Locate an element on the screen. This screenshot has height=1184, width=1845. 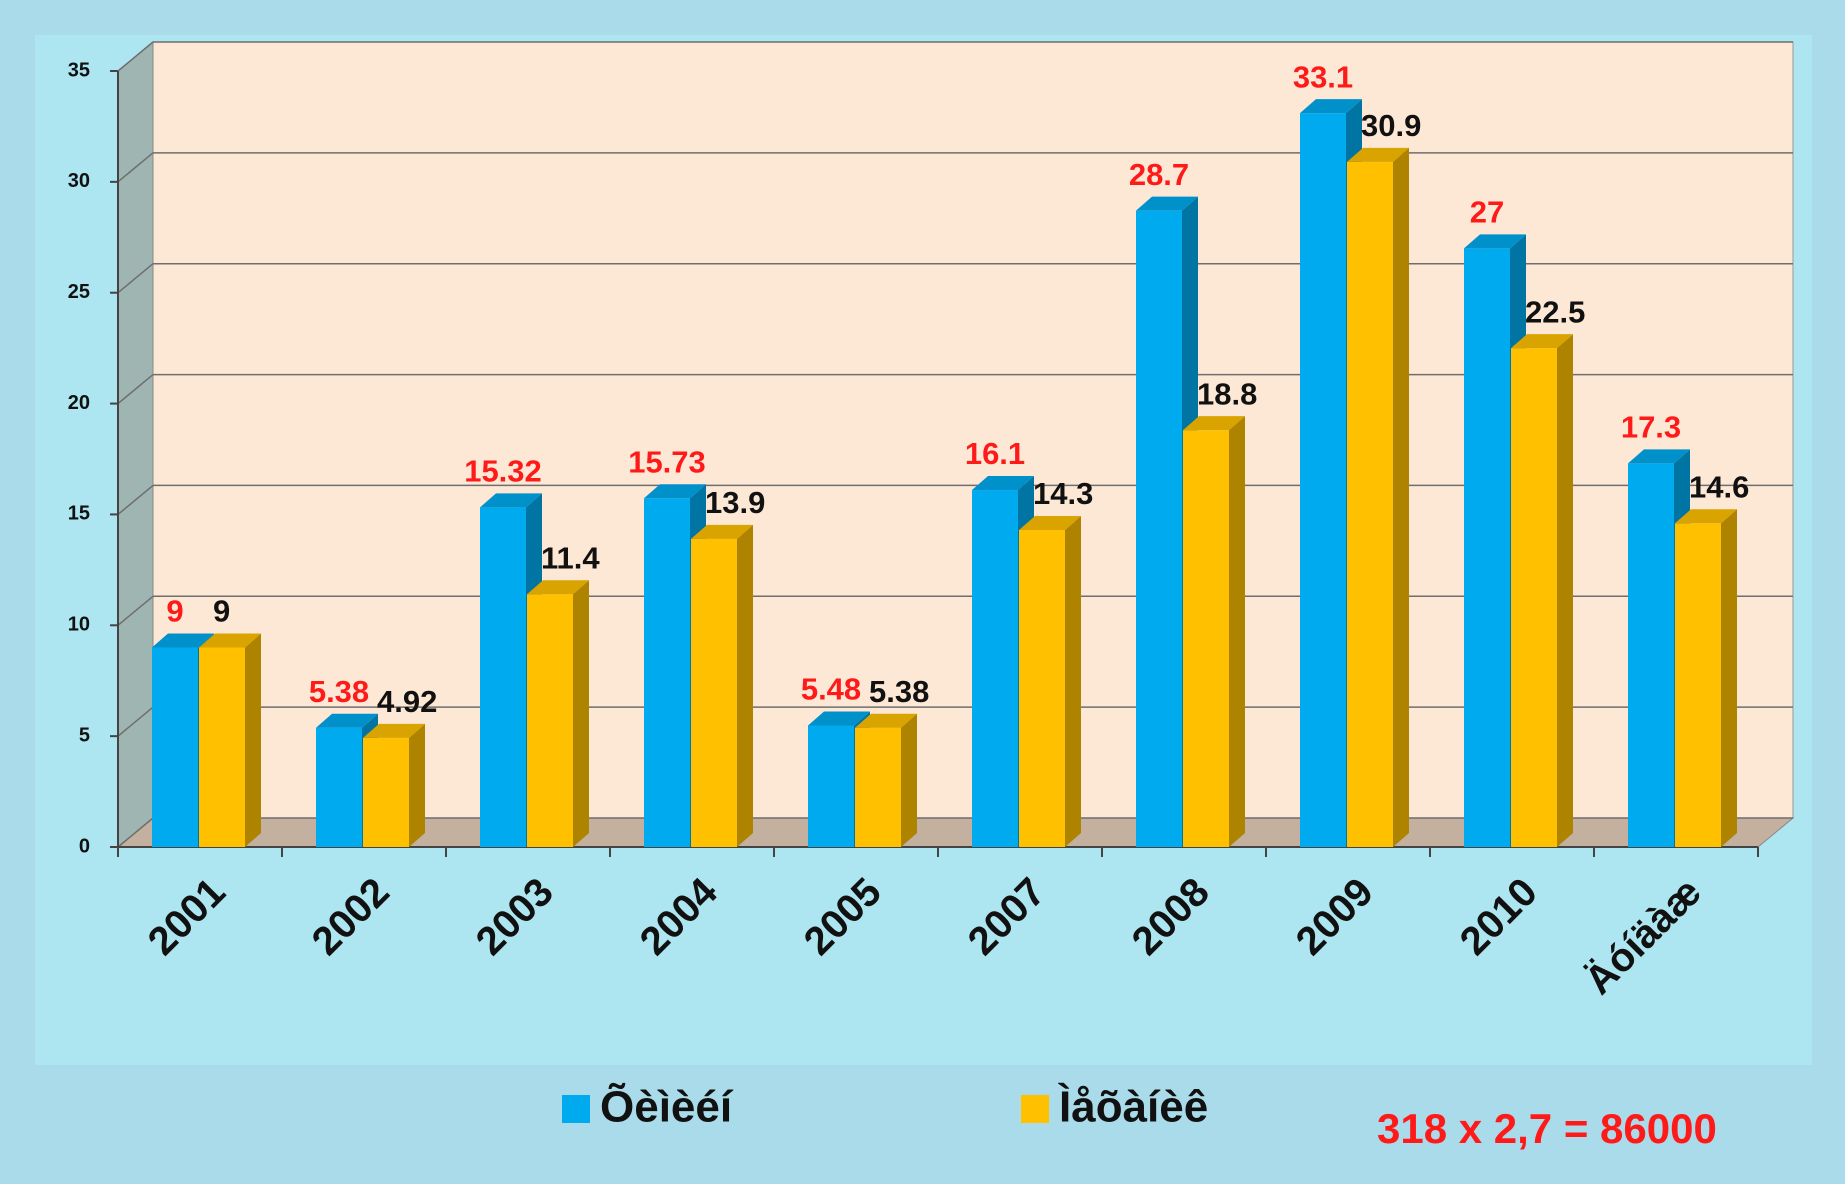
value-label: 28.7 is located at coordinates (1159, 174).